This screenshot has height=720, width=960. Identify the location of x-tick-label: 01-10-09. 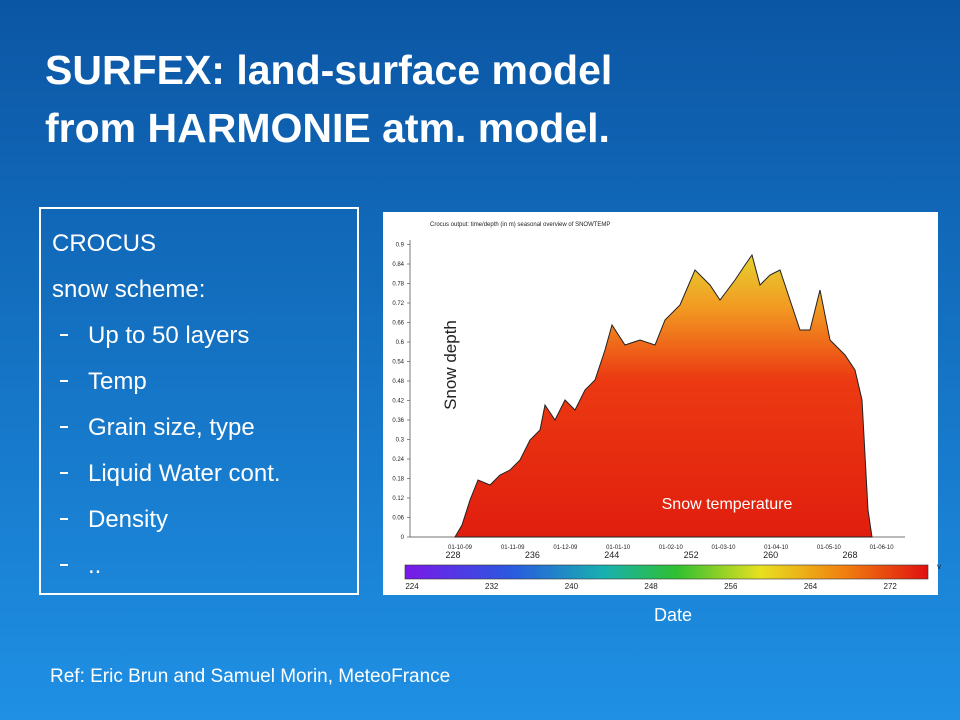
(460, 548).